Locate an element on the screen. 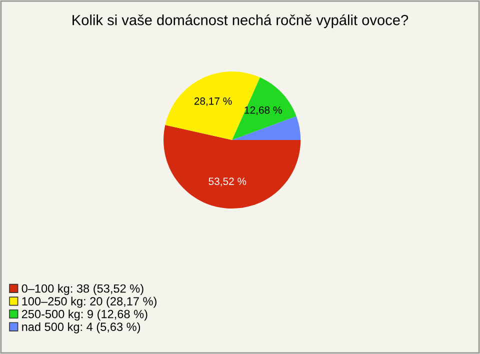  legend-label: 250-500 kg: 9 (12,68 %) is located at coordinates (85, 315).